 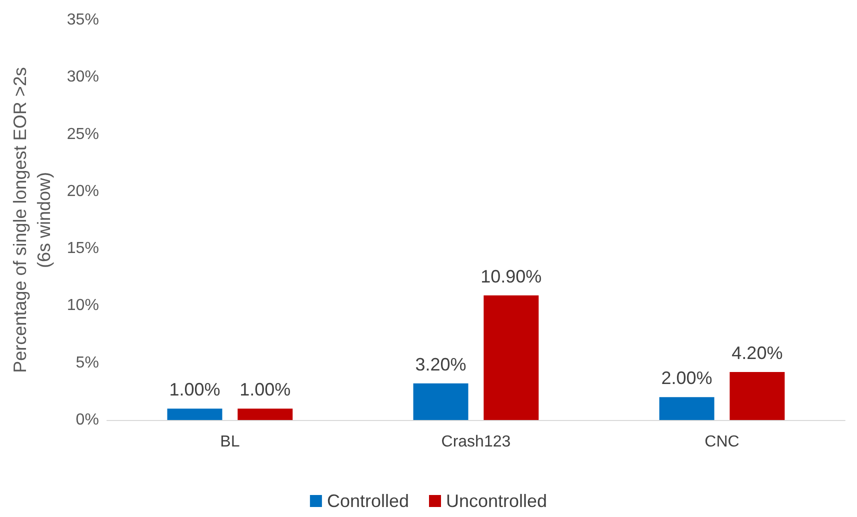 I want to click on data-label: 10.90%, so click(x=511, y=276).